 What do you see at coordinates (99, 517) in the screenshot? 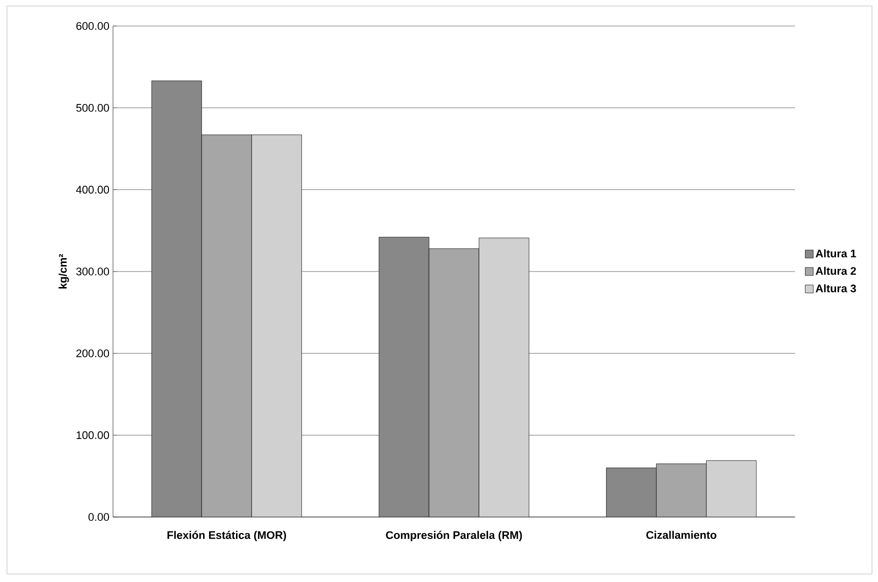
I see `y-tick-label: 0.00` at bounding box center [99, 517].